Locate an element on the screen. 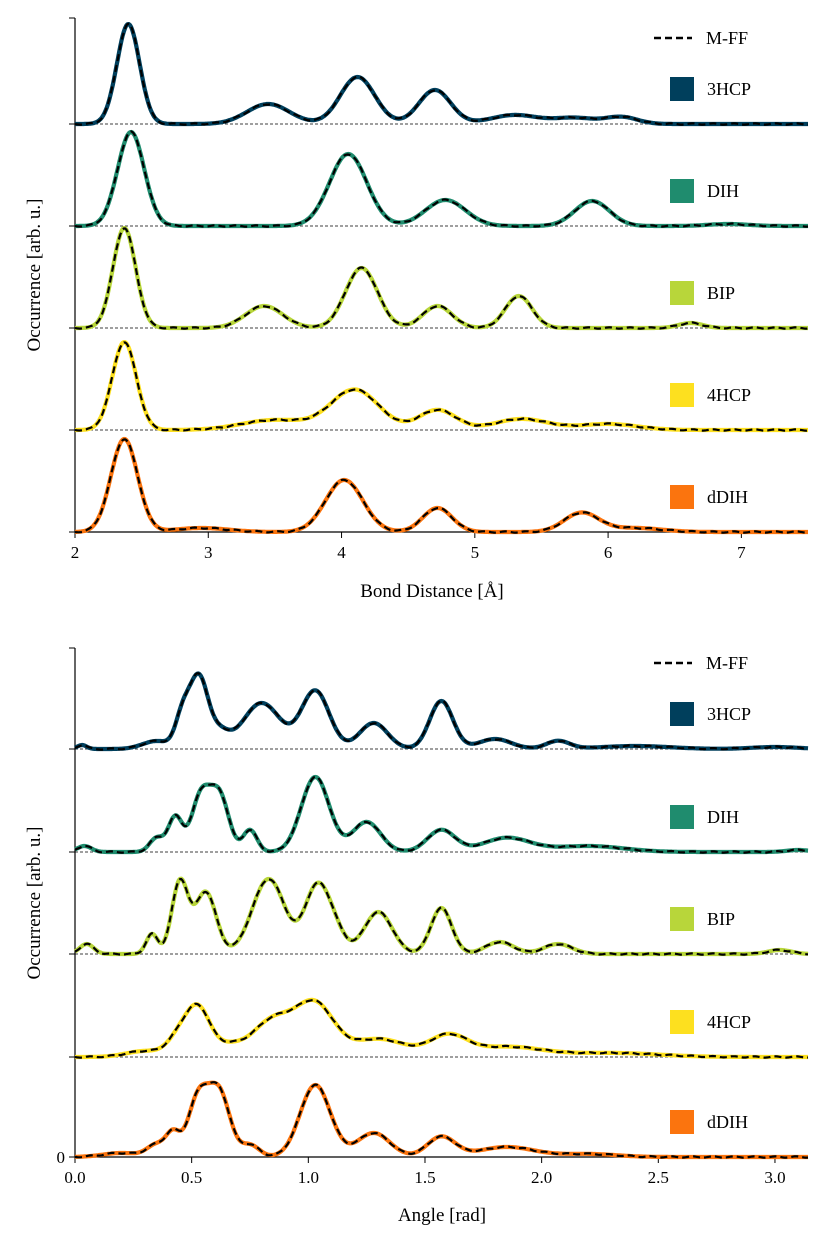  bottom-y-axis-label: Occurrence [arb. u.] is located at coordinates (34, 903).